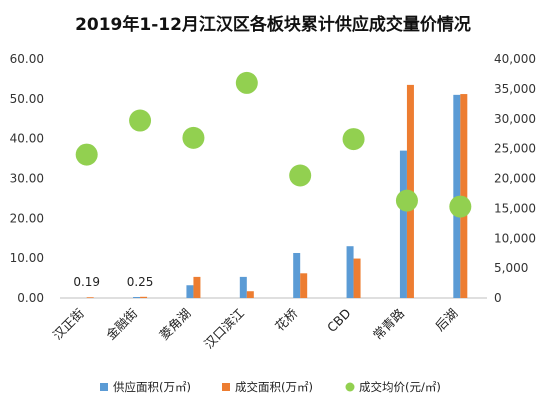  What do you see at coordinates (273, 24) in the screenshot?
I see `chart-title: 2019年1-12月江汉区各板块累计供应成交量价情况` at bounding box center [273, 24].